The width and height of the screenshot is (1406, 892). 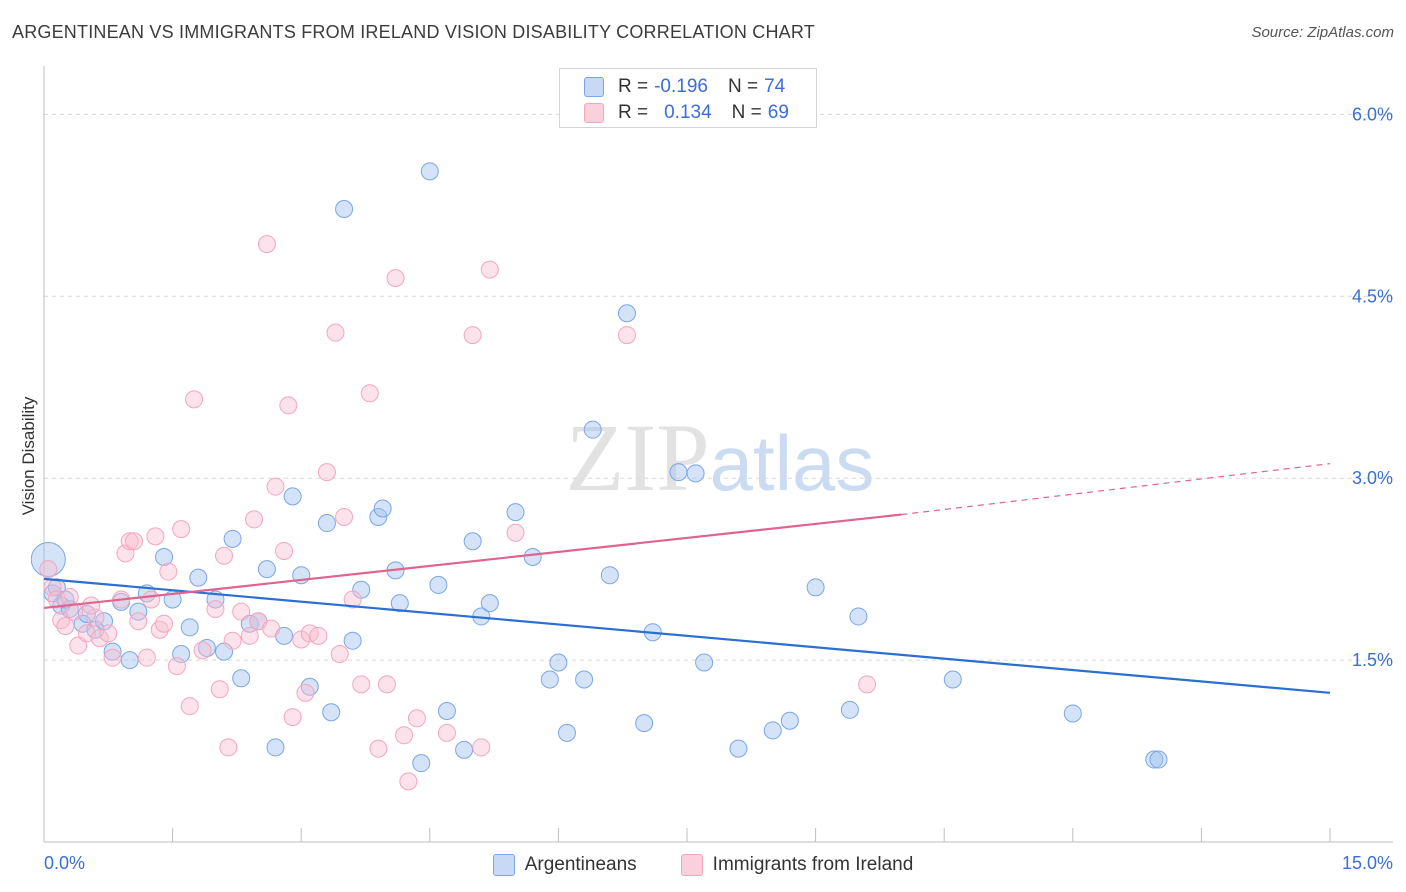 I want to click on series-legend: Argentineans Immigrants from Ireland, so click(x=703, y=865).